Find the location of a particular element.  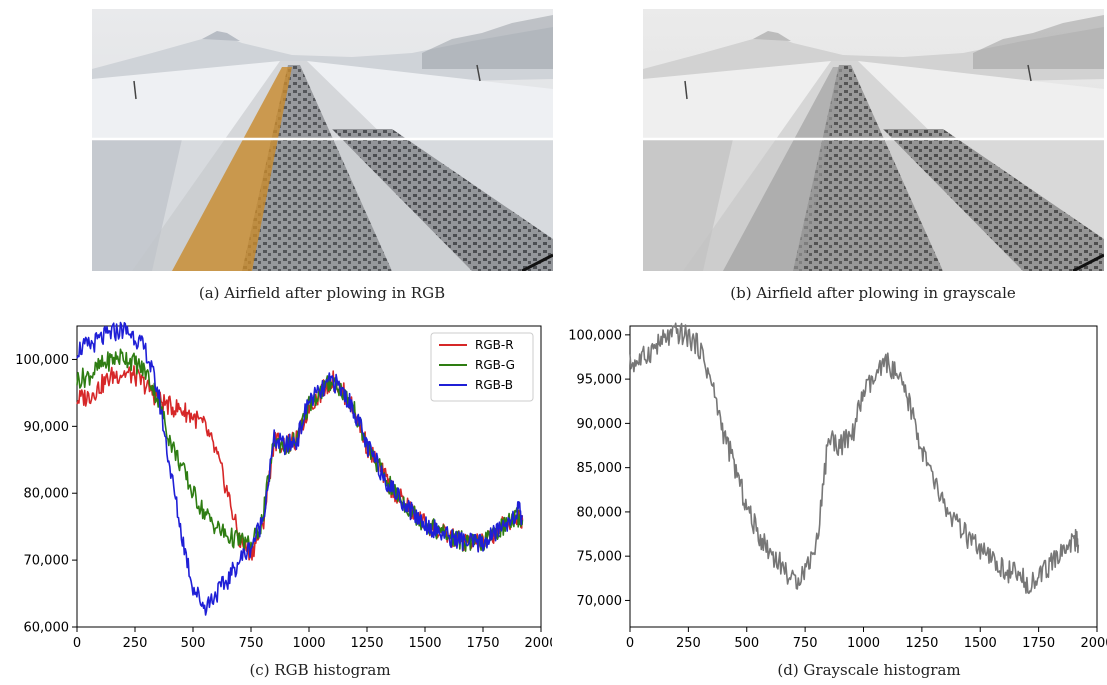

caption-a: (a) Airfield after plowing in RGB is located at coordinates (322, 293).